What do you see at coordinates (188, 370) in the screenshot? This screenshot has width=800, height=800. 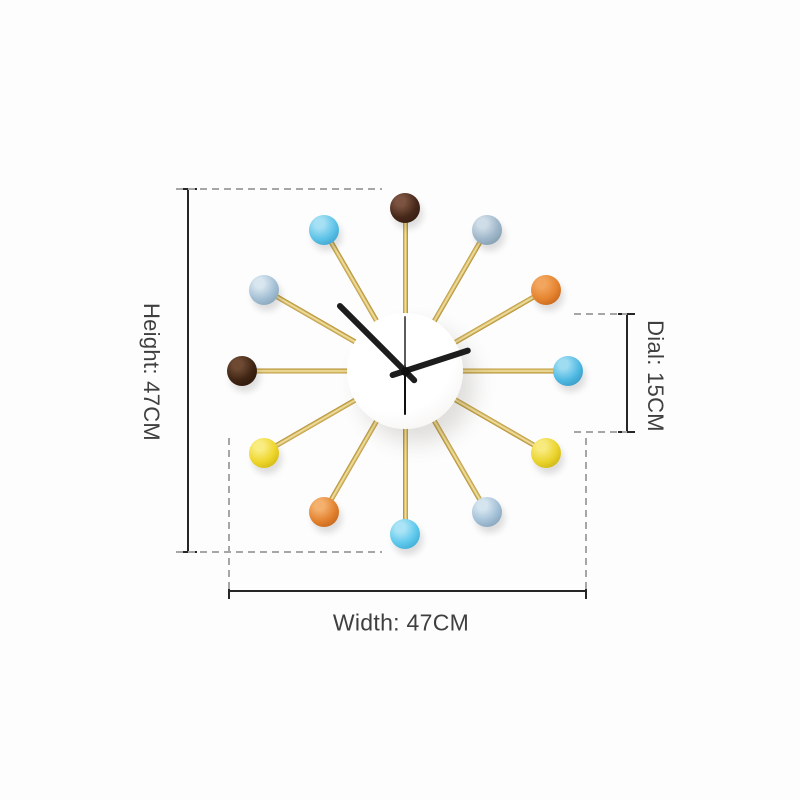 I see `height-dimension-line` at bounding box center [188, 370].